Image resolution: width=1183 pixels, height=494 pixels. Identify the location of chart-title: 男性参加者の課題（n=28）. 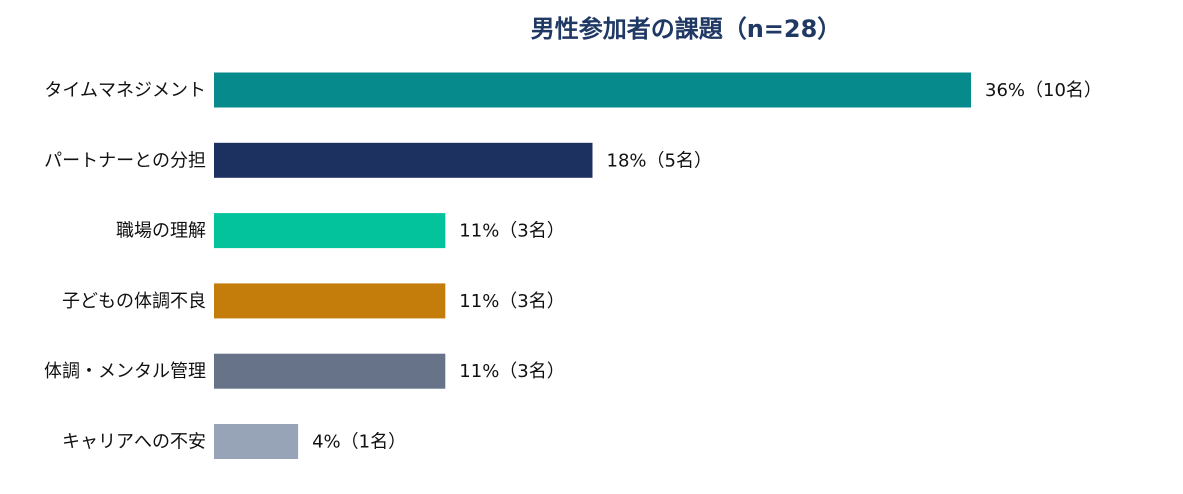
(686, 29).